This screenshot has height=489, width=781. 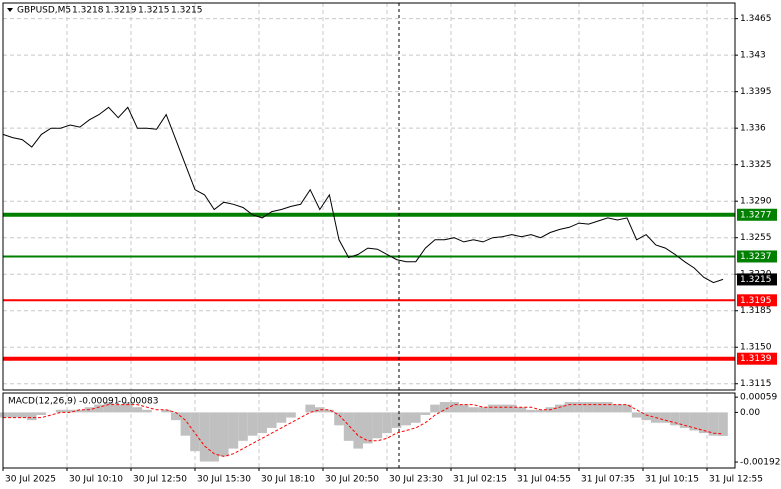 I want to click on y-tick-label: 1.3395, so click(x=756, y=92).